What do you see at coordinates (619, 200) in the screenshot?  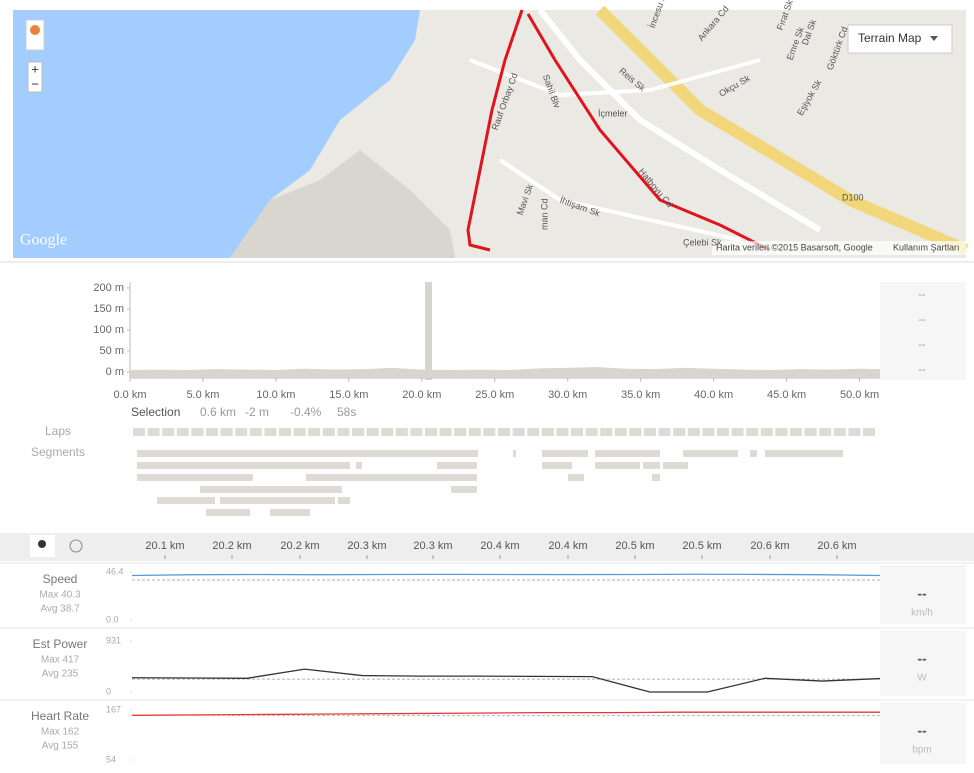 I see `road` at bounding box center [619, 200].